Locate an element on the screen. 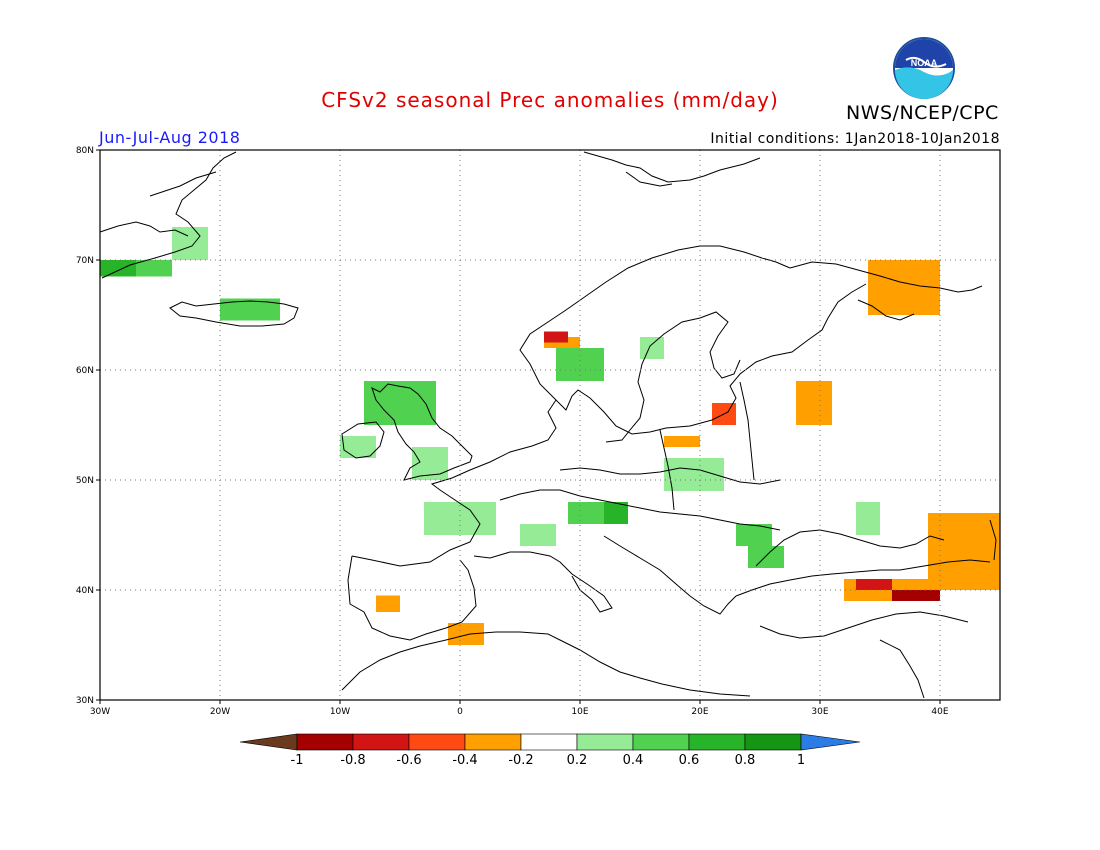 This screenshot has height=850, width=1100. lon-label: 10E is located at coordinates (579, 712).